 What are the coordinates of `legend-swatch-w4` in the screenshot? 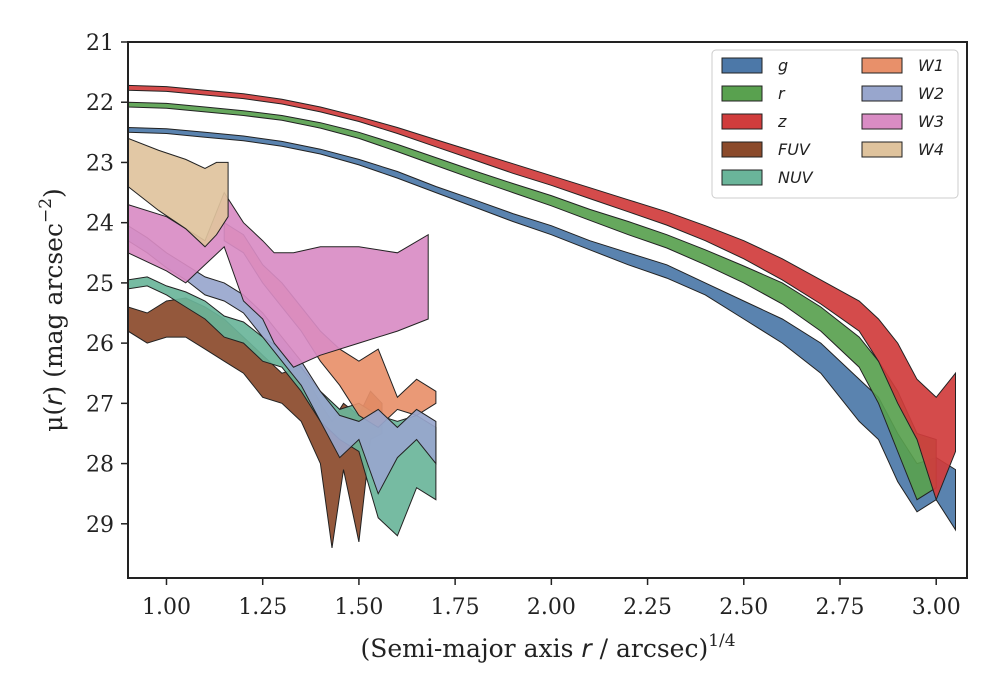 It's located at (882, 149).